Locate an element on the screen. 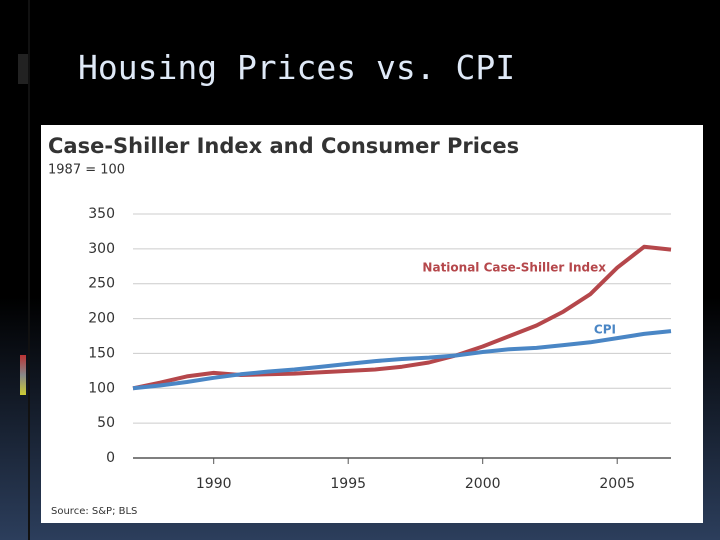  chart-subtitle: 1987 = 100 is located at coordinates (86, 170).